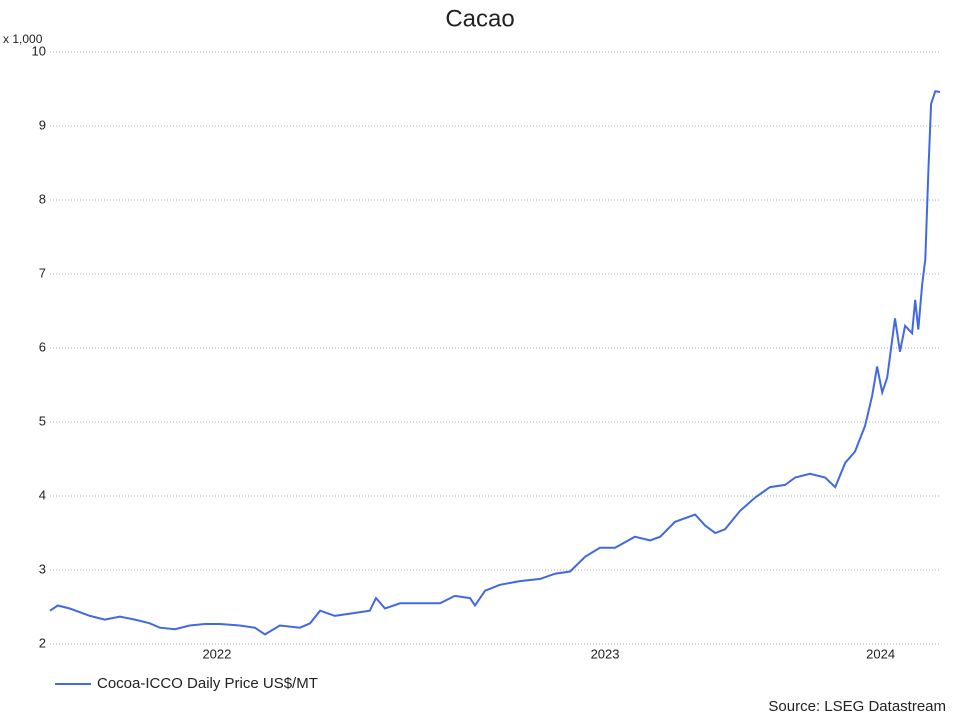 This screenshot has height=716, width=956. What do you see at coordinates (42, 272) in the screenshot?
I see `y-tick-label: 7` at bounding box center [42, 272].